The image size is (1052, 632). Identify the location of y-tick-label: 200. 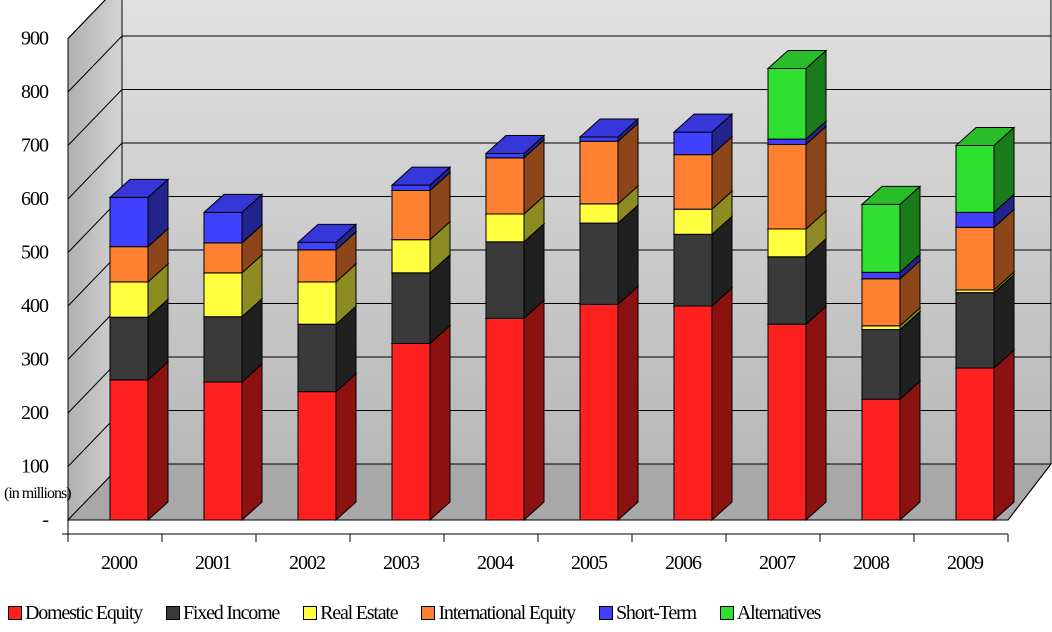
(35, 413).